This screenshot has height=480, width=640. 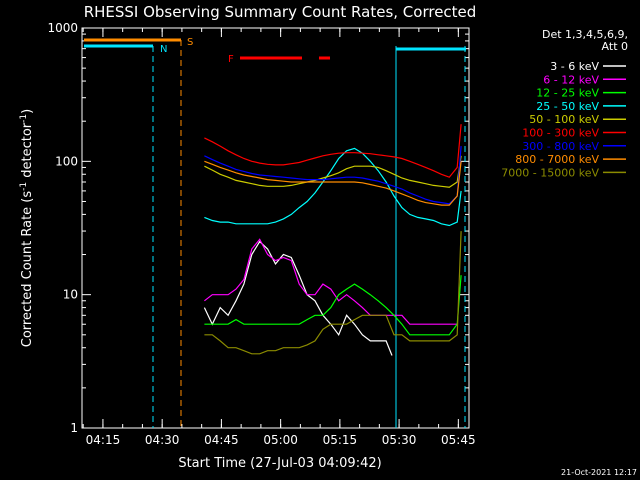 What do you see at coordinates (560, 133) in the screenshot?
I see `legend-label-5: 100 - 300 keV` at bounding box center [560, 133].